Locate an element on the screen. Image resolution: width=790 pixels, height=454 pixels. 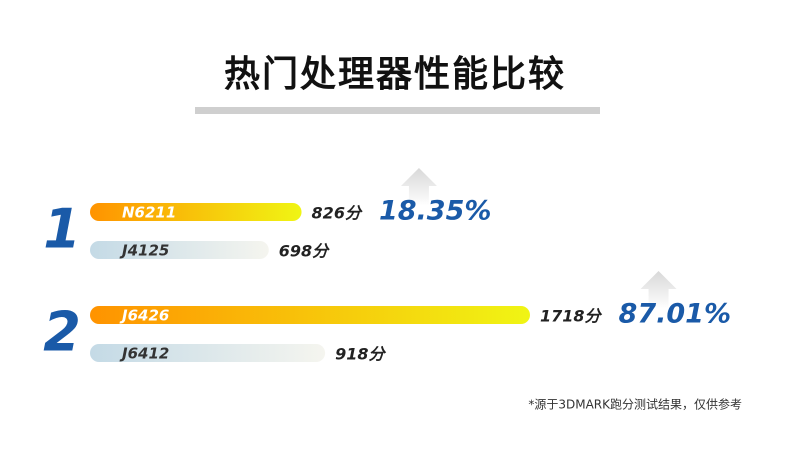
value-label: 698分 is located at coordinates (304, 251).